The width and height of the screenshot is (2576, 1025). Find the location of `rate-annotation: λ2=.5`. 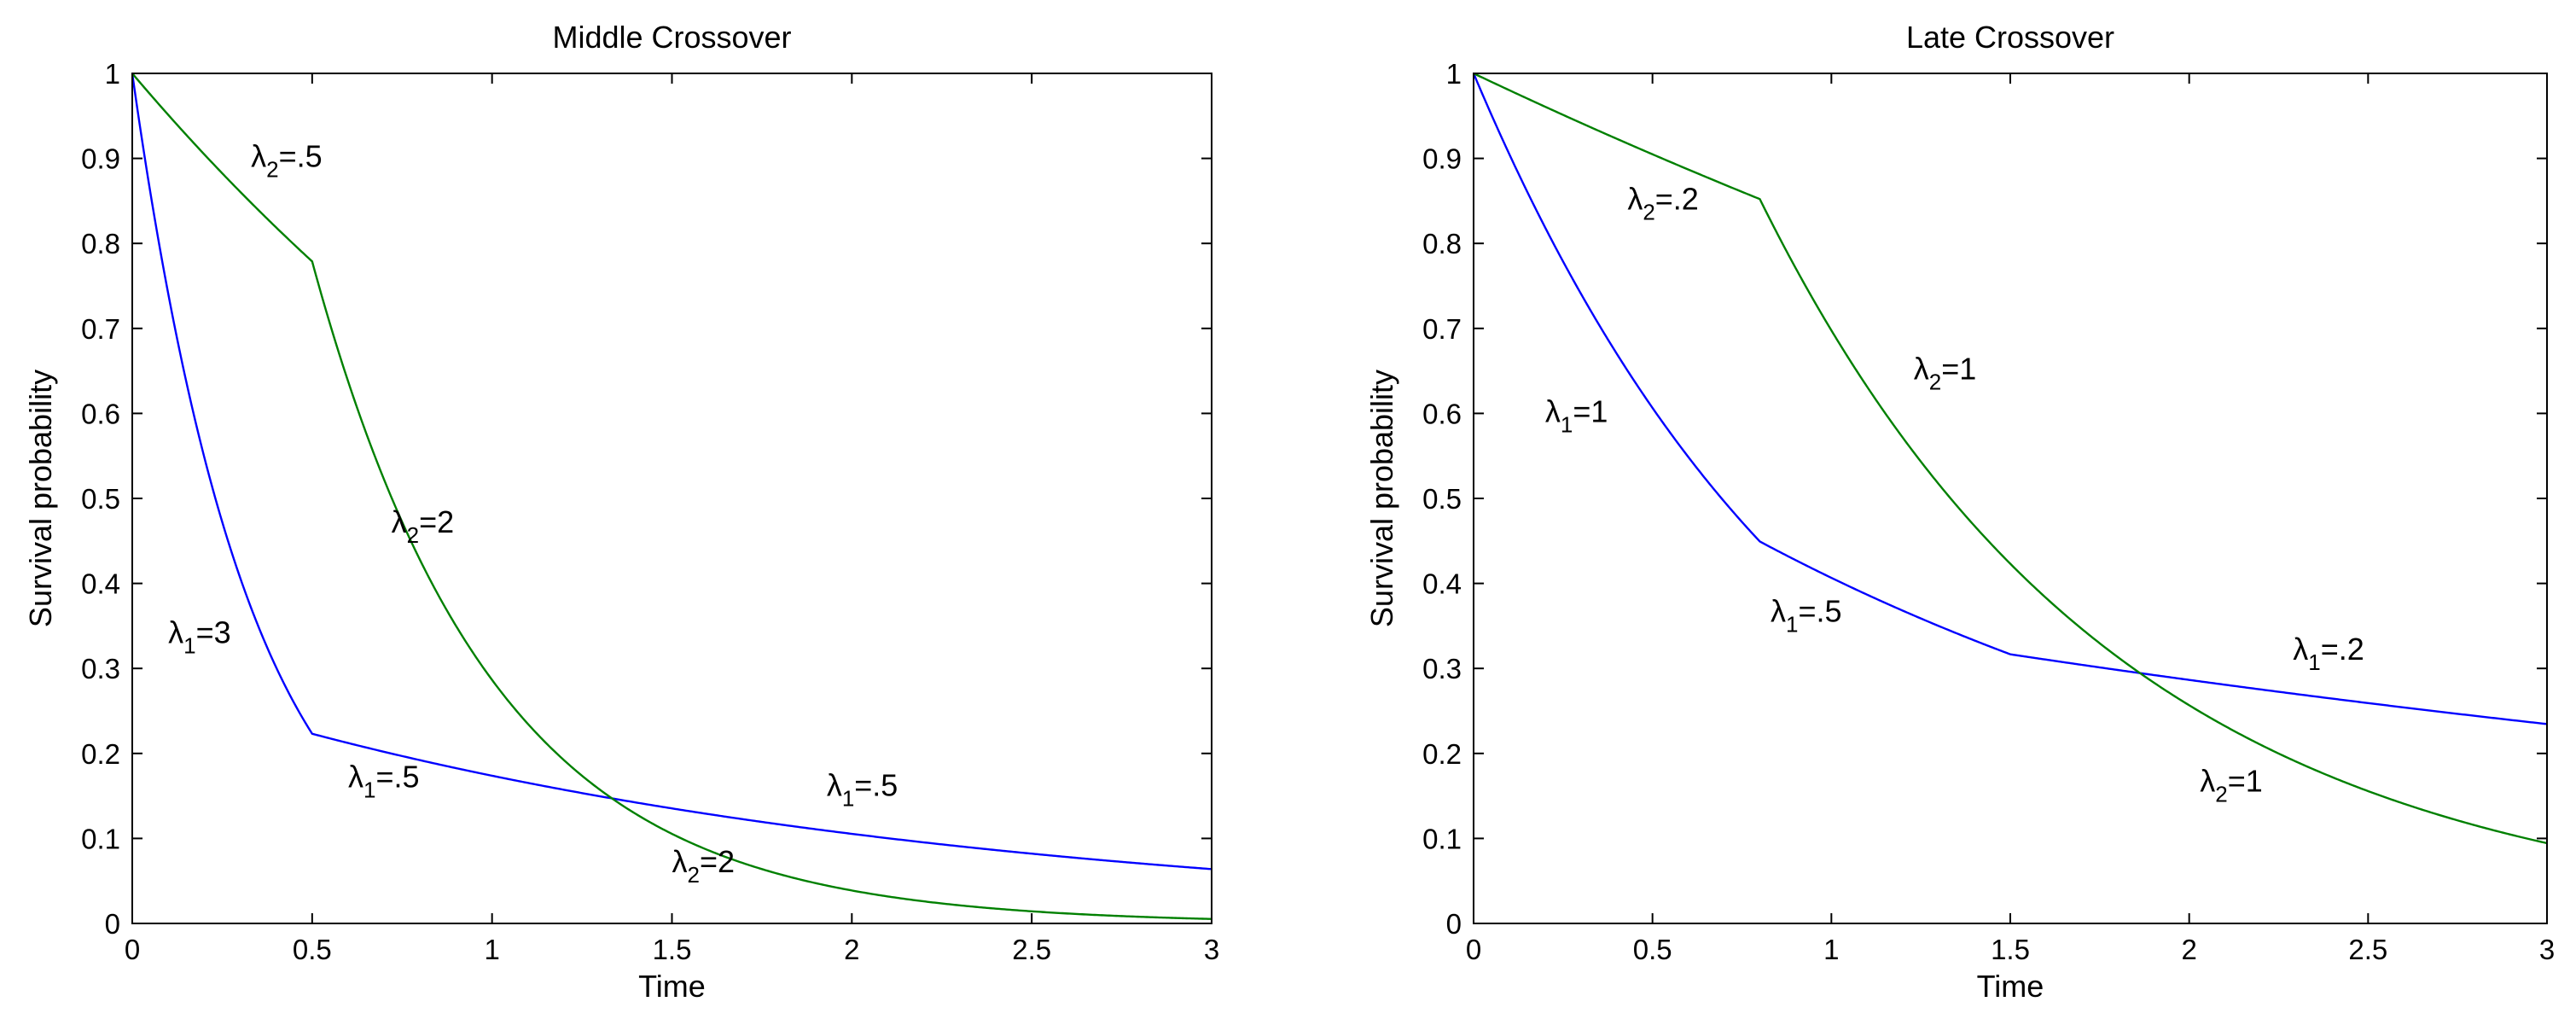

rate-annotation: λ2=.5 is located at coordinates (287, 161).